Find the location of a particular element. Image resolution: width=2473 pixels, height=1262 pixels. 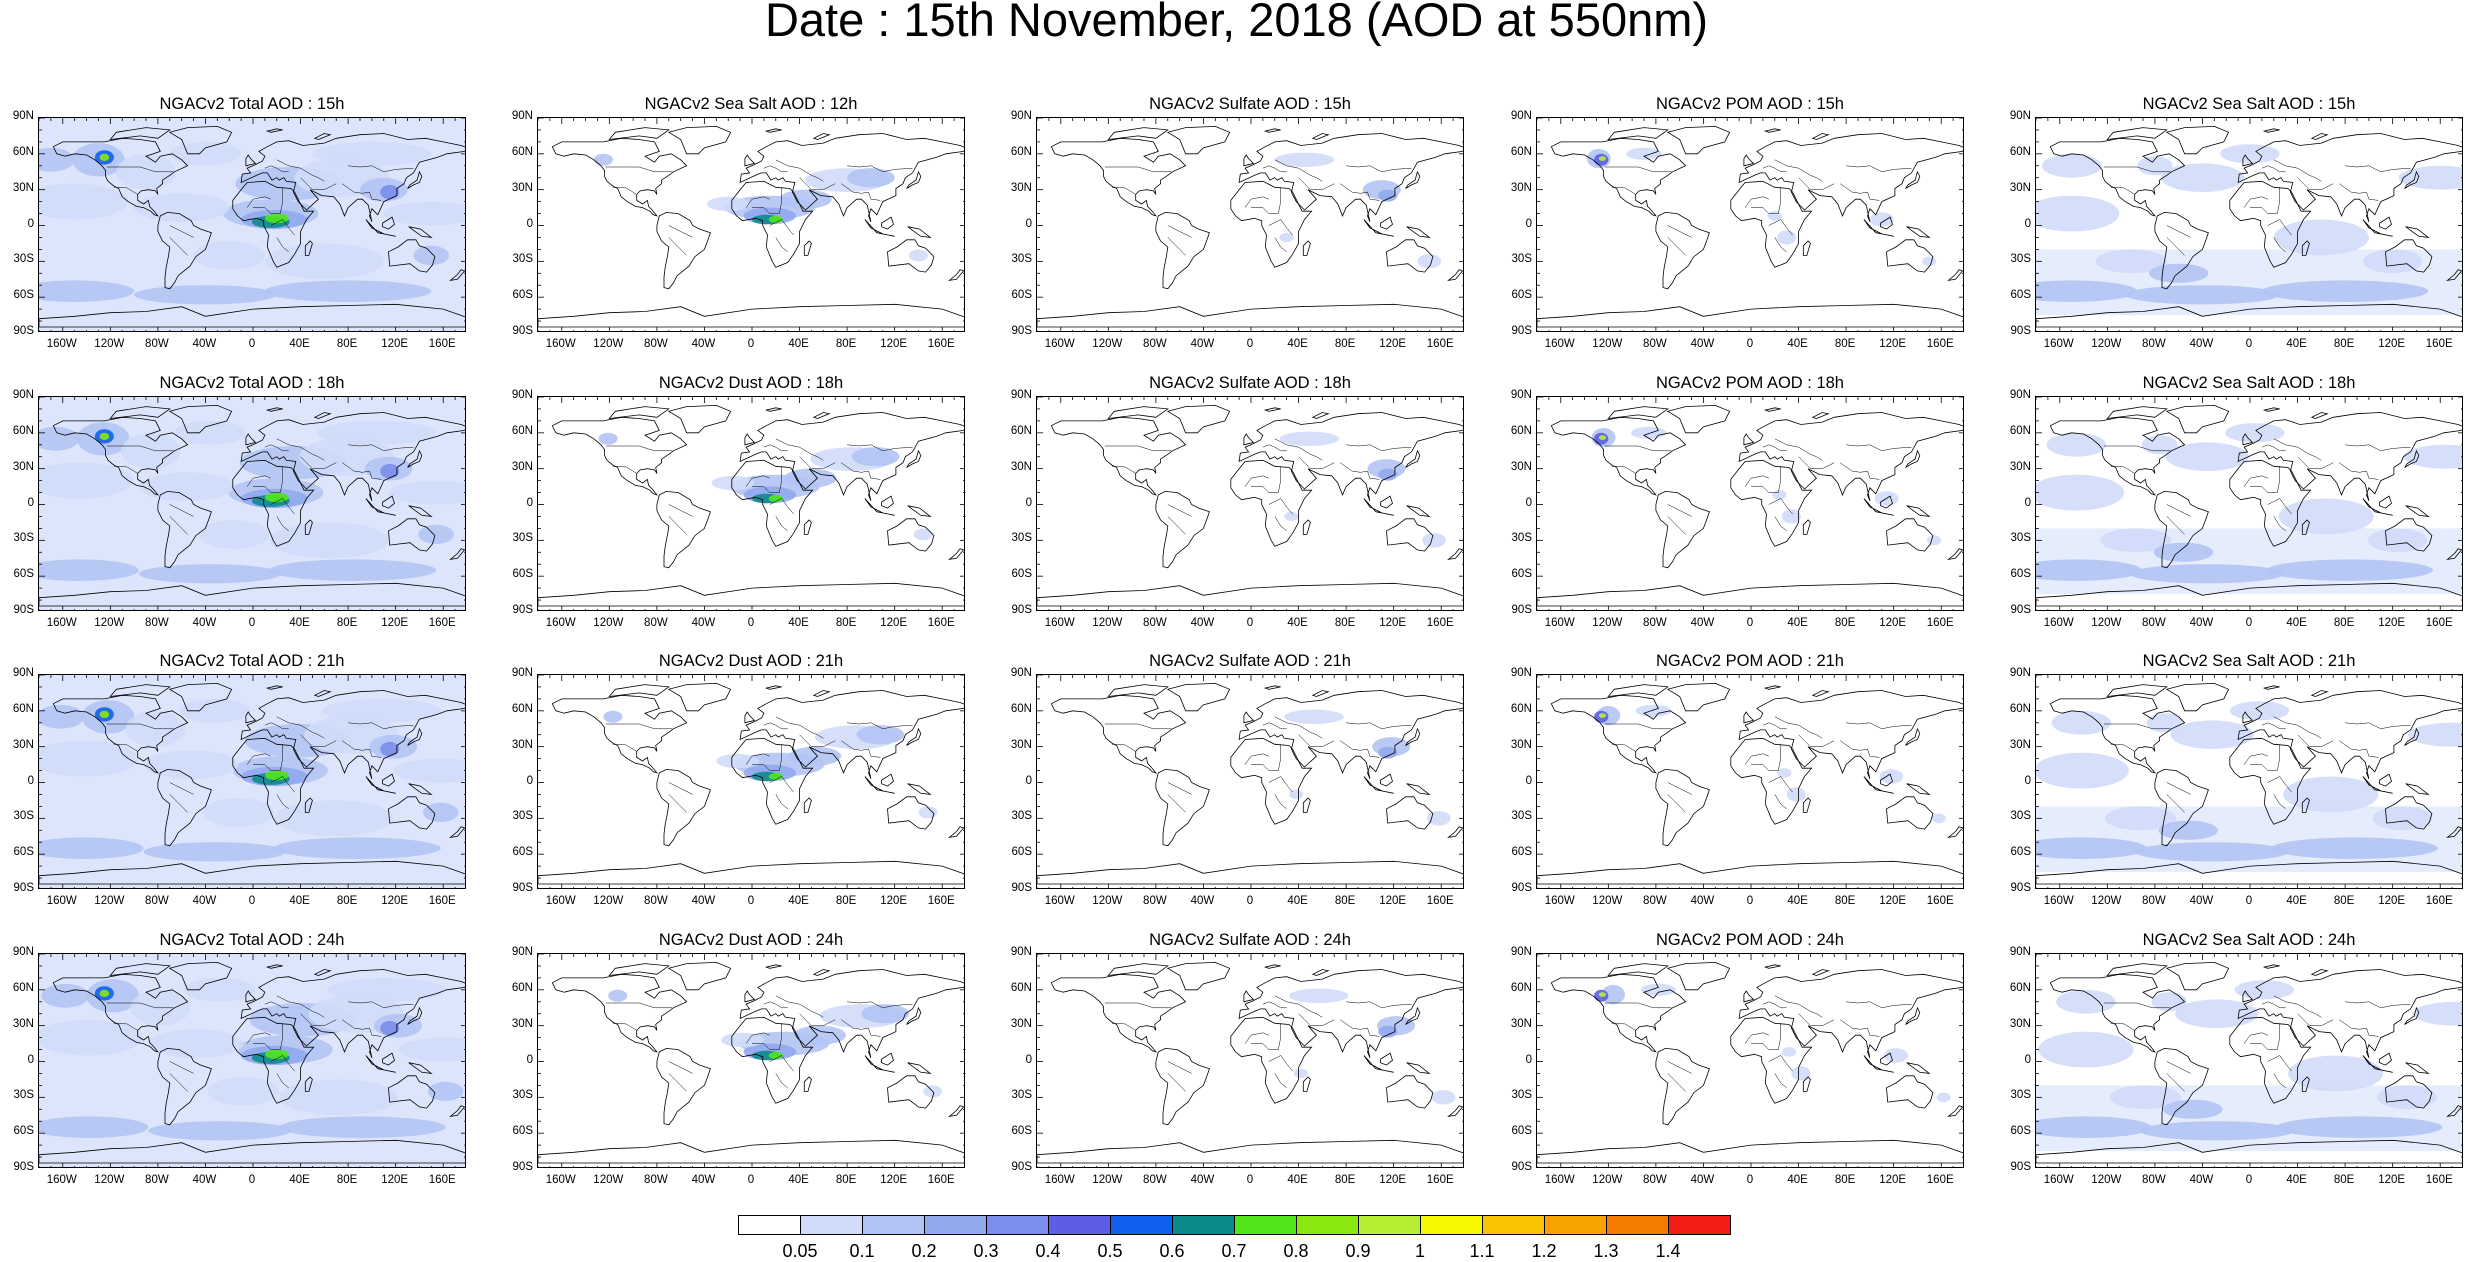

panel-title: NGACv2 Total AOD : 15h is located at coordinates (252, 104).